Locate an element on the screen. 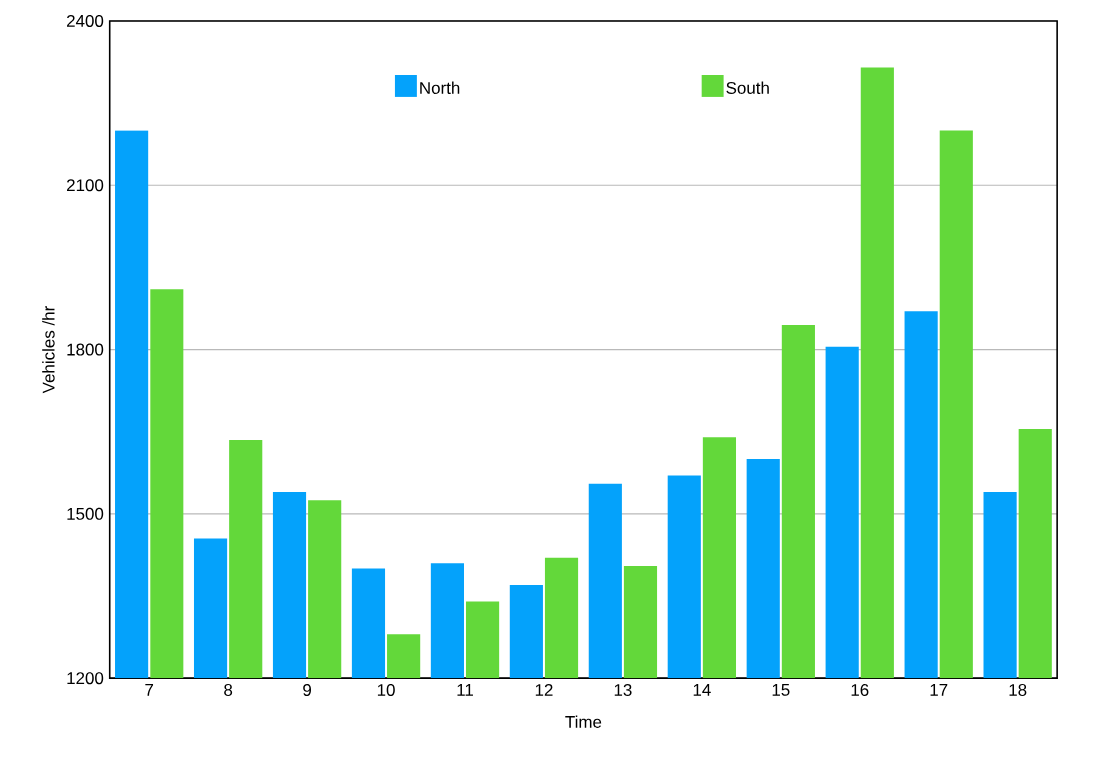 The width and height of the screenshot is (1107, 768). x-tick-label: 17 is located at coordinates (939, 690).